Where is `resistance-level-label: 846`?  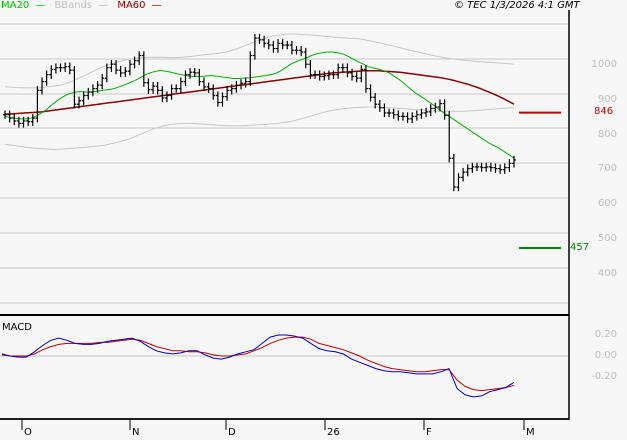 resistance-level-label: 846 is located at coordinates (604, 111).